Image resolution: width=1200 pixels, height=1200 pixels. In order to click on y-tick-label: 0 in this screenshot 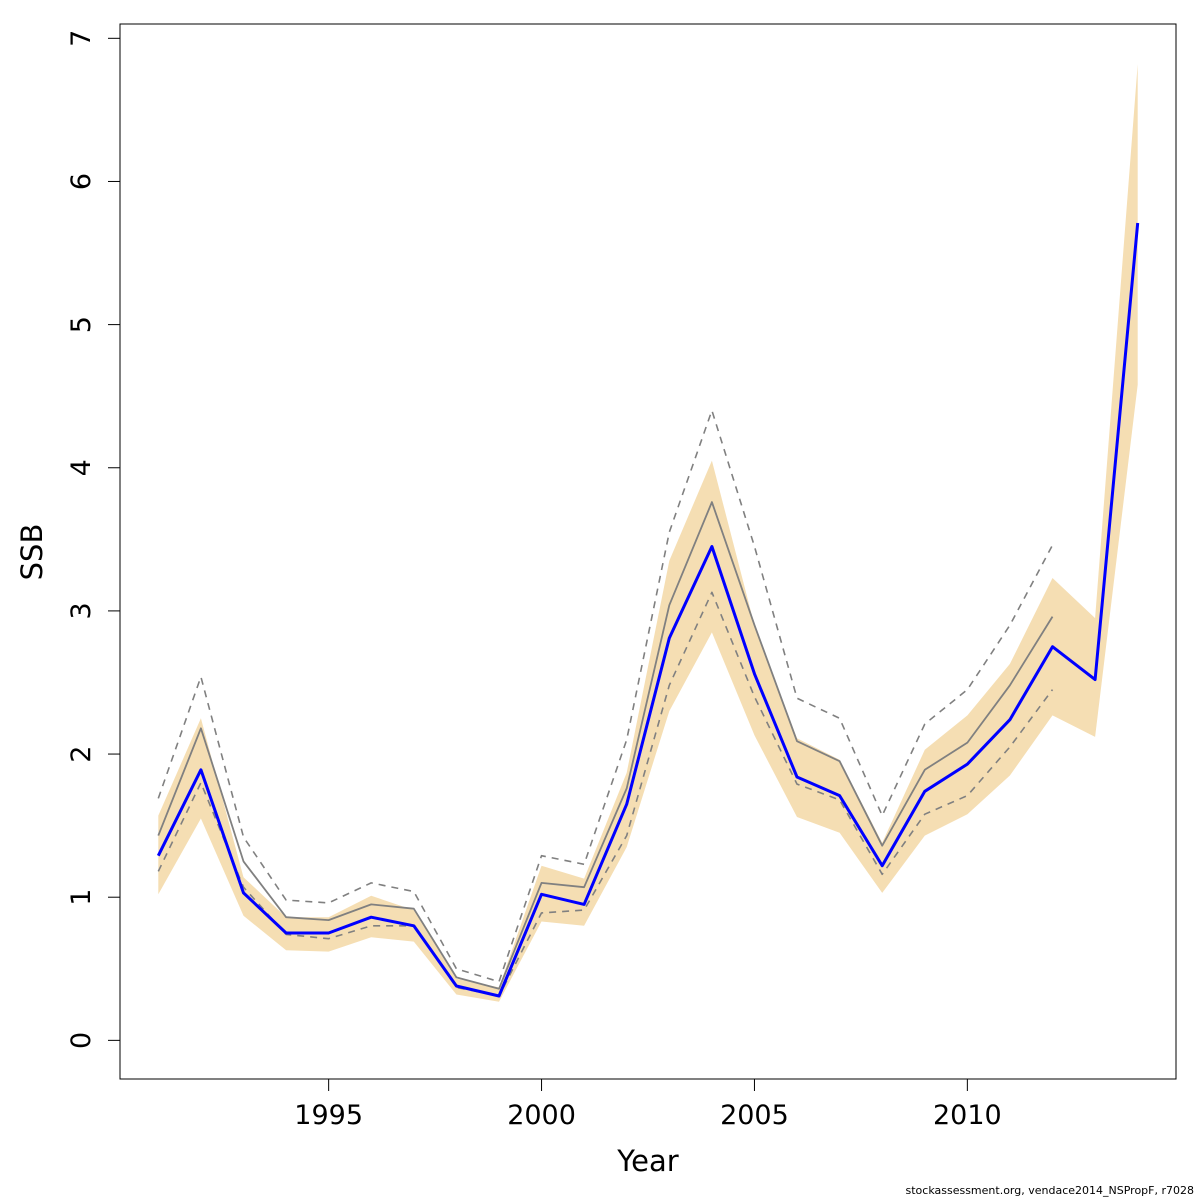, I will do `click(81, 1040)`.